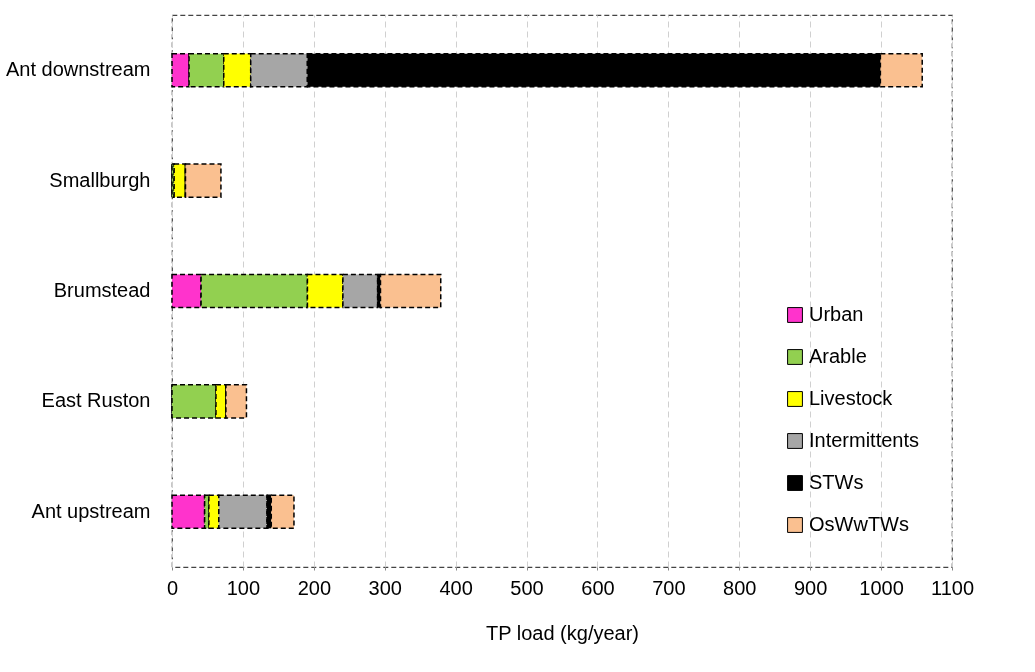 This screenshot has height=672, width=1035. I want to click on legend-label: STWs, so click(836, 482).